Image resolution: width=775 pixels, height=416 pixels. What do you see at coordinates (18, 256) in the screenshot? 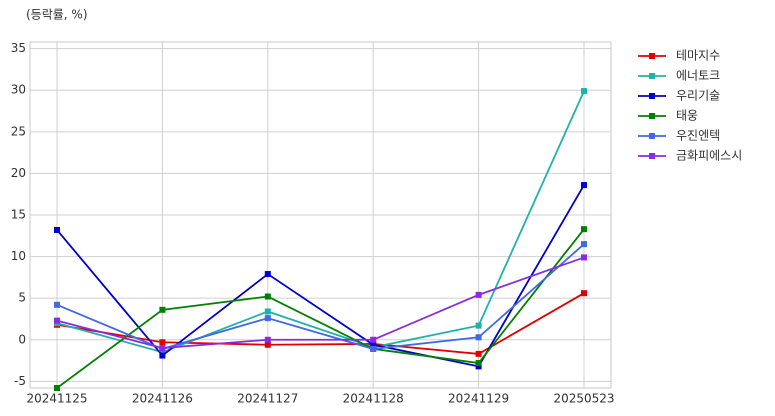
I see `y-tick-label: 10` at bounding box center [18, 256].